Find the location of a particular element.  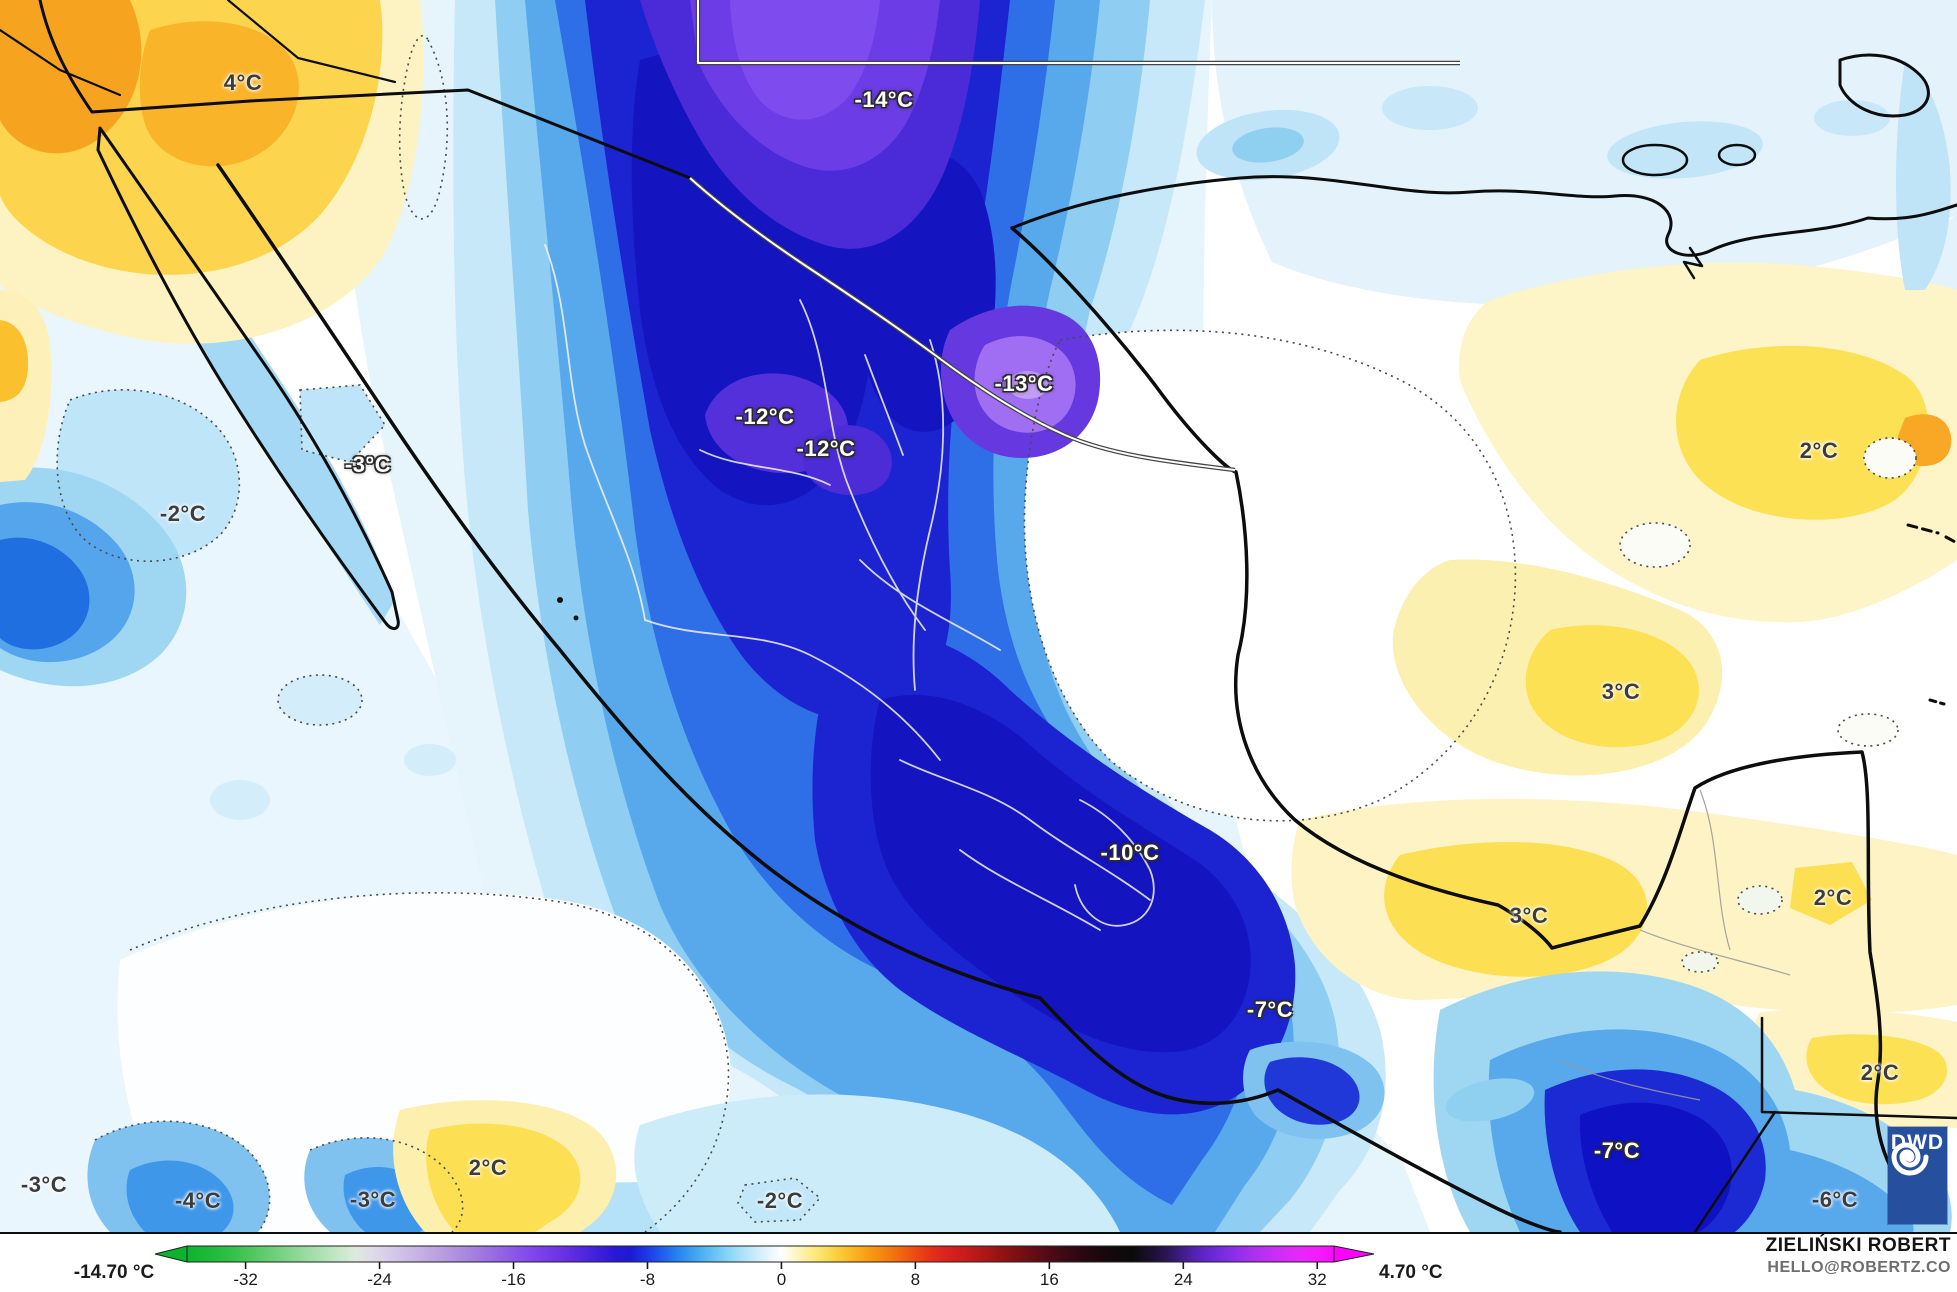

colorbar-tick-label: 24 is located at coordinates (1183, 1278).